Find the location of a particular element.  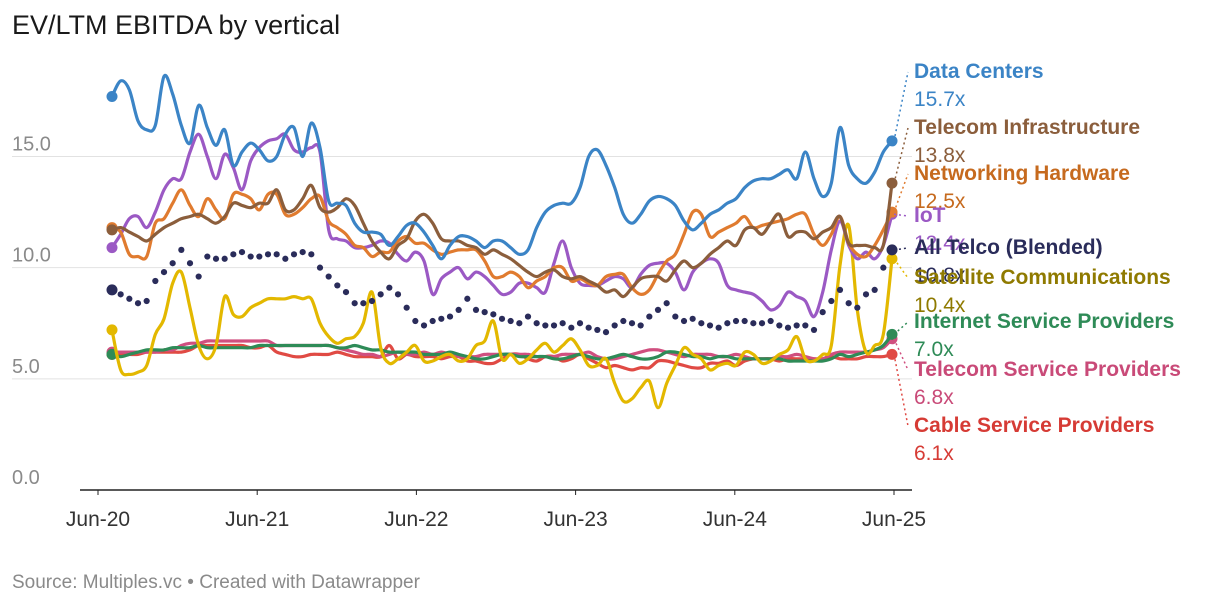

y-tick-label: 0.0 is located at coordinates (26, 478).